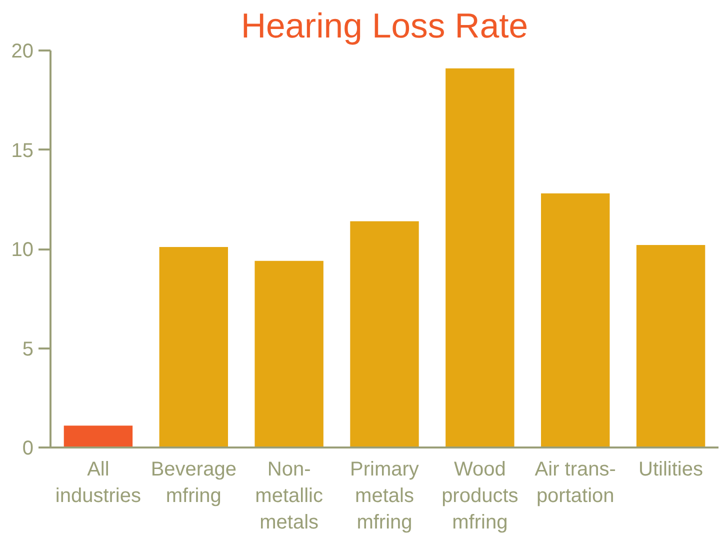  What do you see at coordinates (98, 482) in the screenshot?
I see `x-tick-label: All industries` at bounding box center [98, 482].